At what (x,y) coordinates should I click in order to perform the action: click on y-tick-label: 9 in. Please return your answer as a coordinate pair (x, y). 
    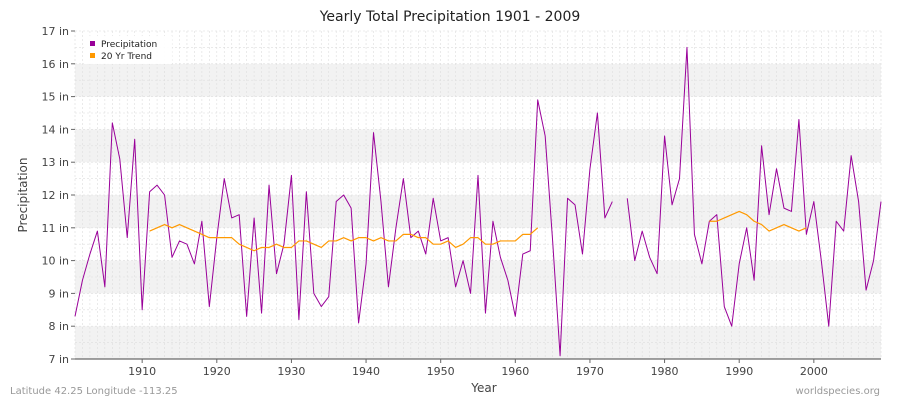
    Looking at the image, I should click on (58, 293).